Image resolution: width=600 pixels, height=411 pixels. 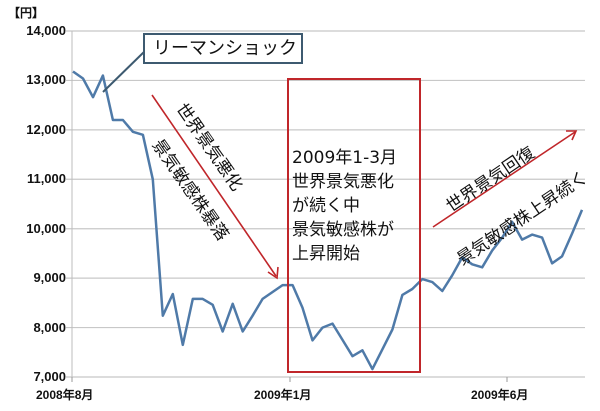 What do you see at coordinates (215, 187) in the screenshot?
I see `down-arrow` at bounding box center [215, 187].